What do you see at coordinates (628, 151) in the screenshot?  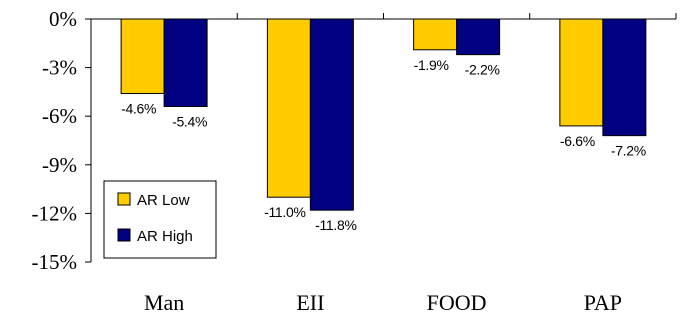 I see `data-label: -7.2%` at bounding box center [628, 151].